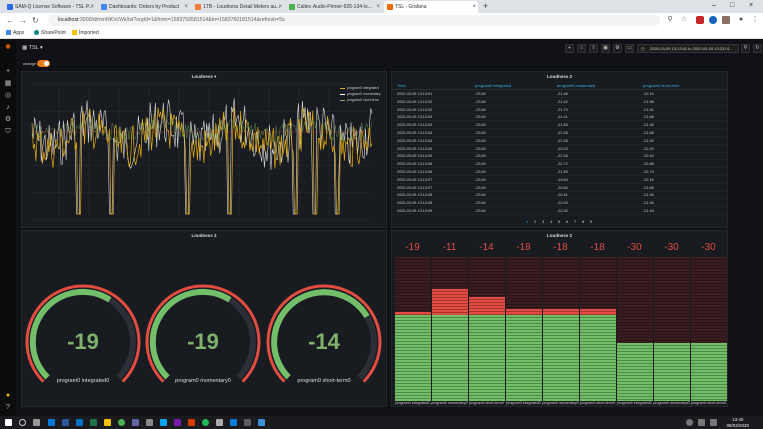  What do you see at coordinates (617, 48) in the screenshot?
I see `settings-button: ⚙` at bounding box center [617, 48].